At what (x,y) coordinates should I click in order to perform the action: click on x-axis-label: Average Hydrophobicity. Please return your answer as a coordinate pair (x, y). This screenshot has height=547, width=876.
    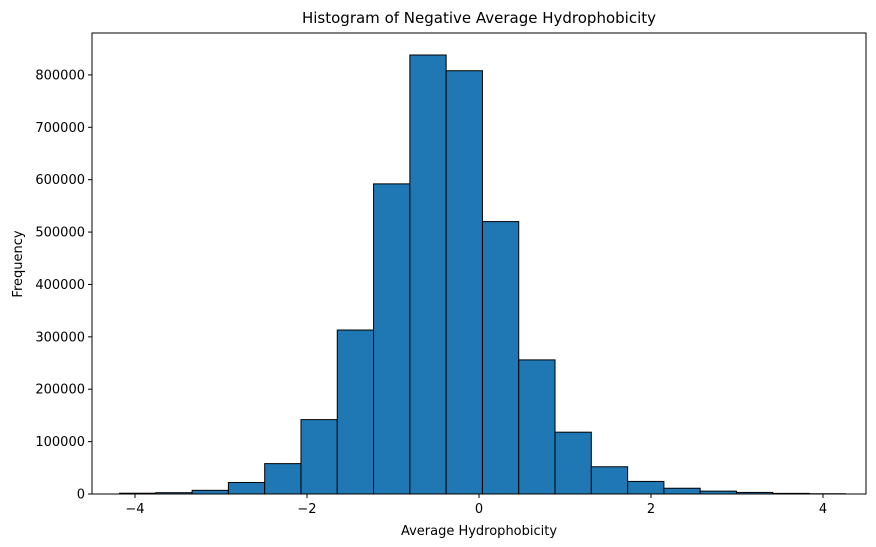
    Looking at the image, I should click on (479, 531).